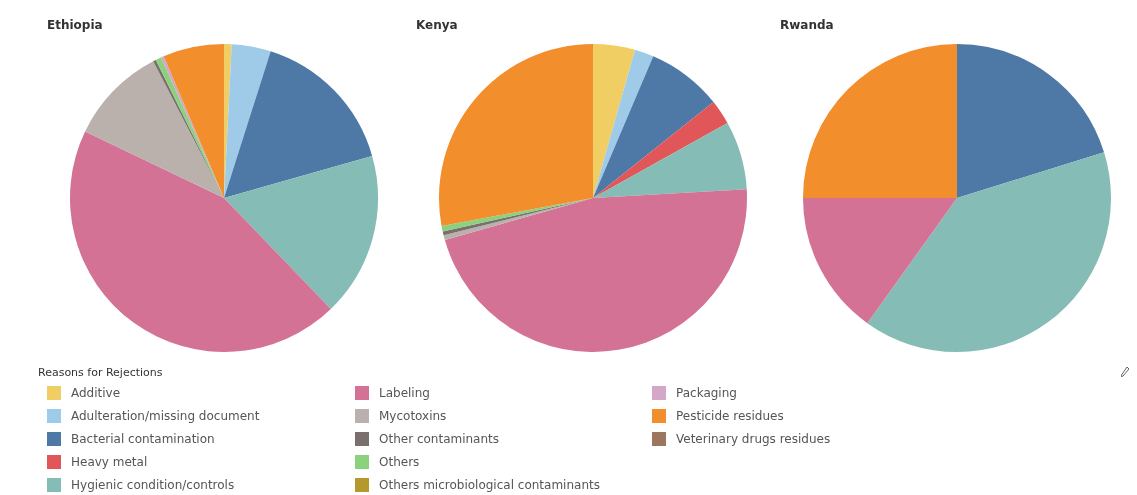 This screenshot has width=1137, height=495. What do you see at coordinates (153, 485) in the screenshot?
I see `legend-label: Hygienic condition/controls` at bounding box center [153, 485].